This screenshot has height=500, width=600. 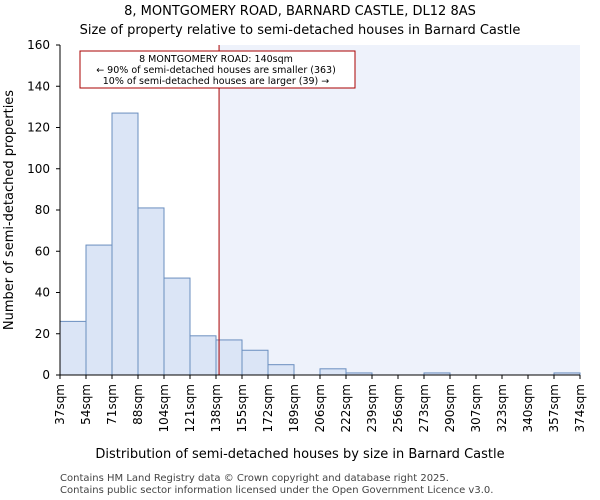 What do you see at coordinates (502, 408) in the screenshot?
I see `x-tick-label: 323sqm` at bounding box center [502, 408].